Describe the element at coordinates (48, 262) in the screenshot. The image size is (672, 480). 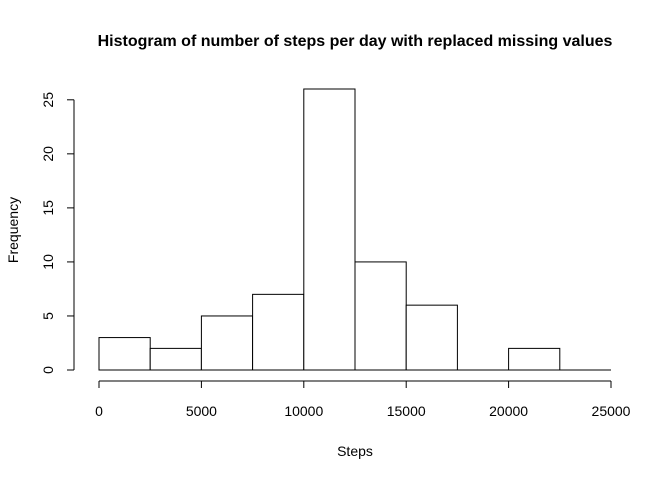
I see `y-tick-label-2: 10` at that location.